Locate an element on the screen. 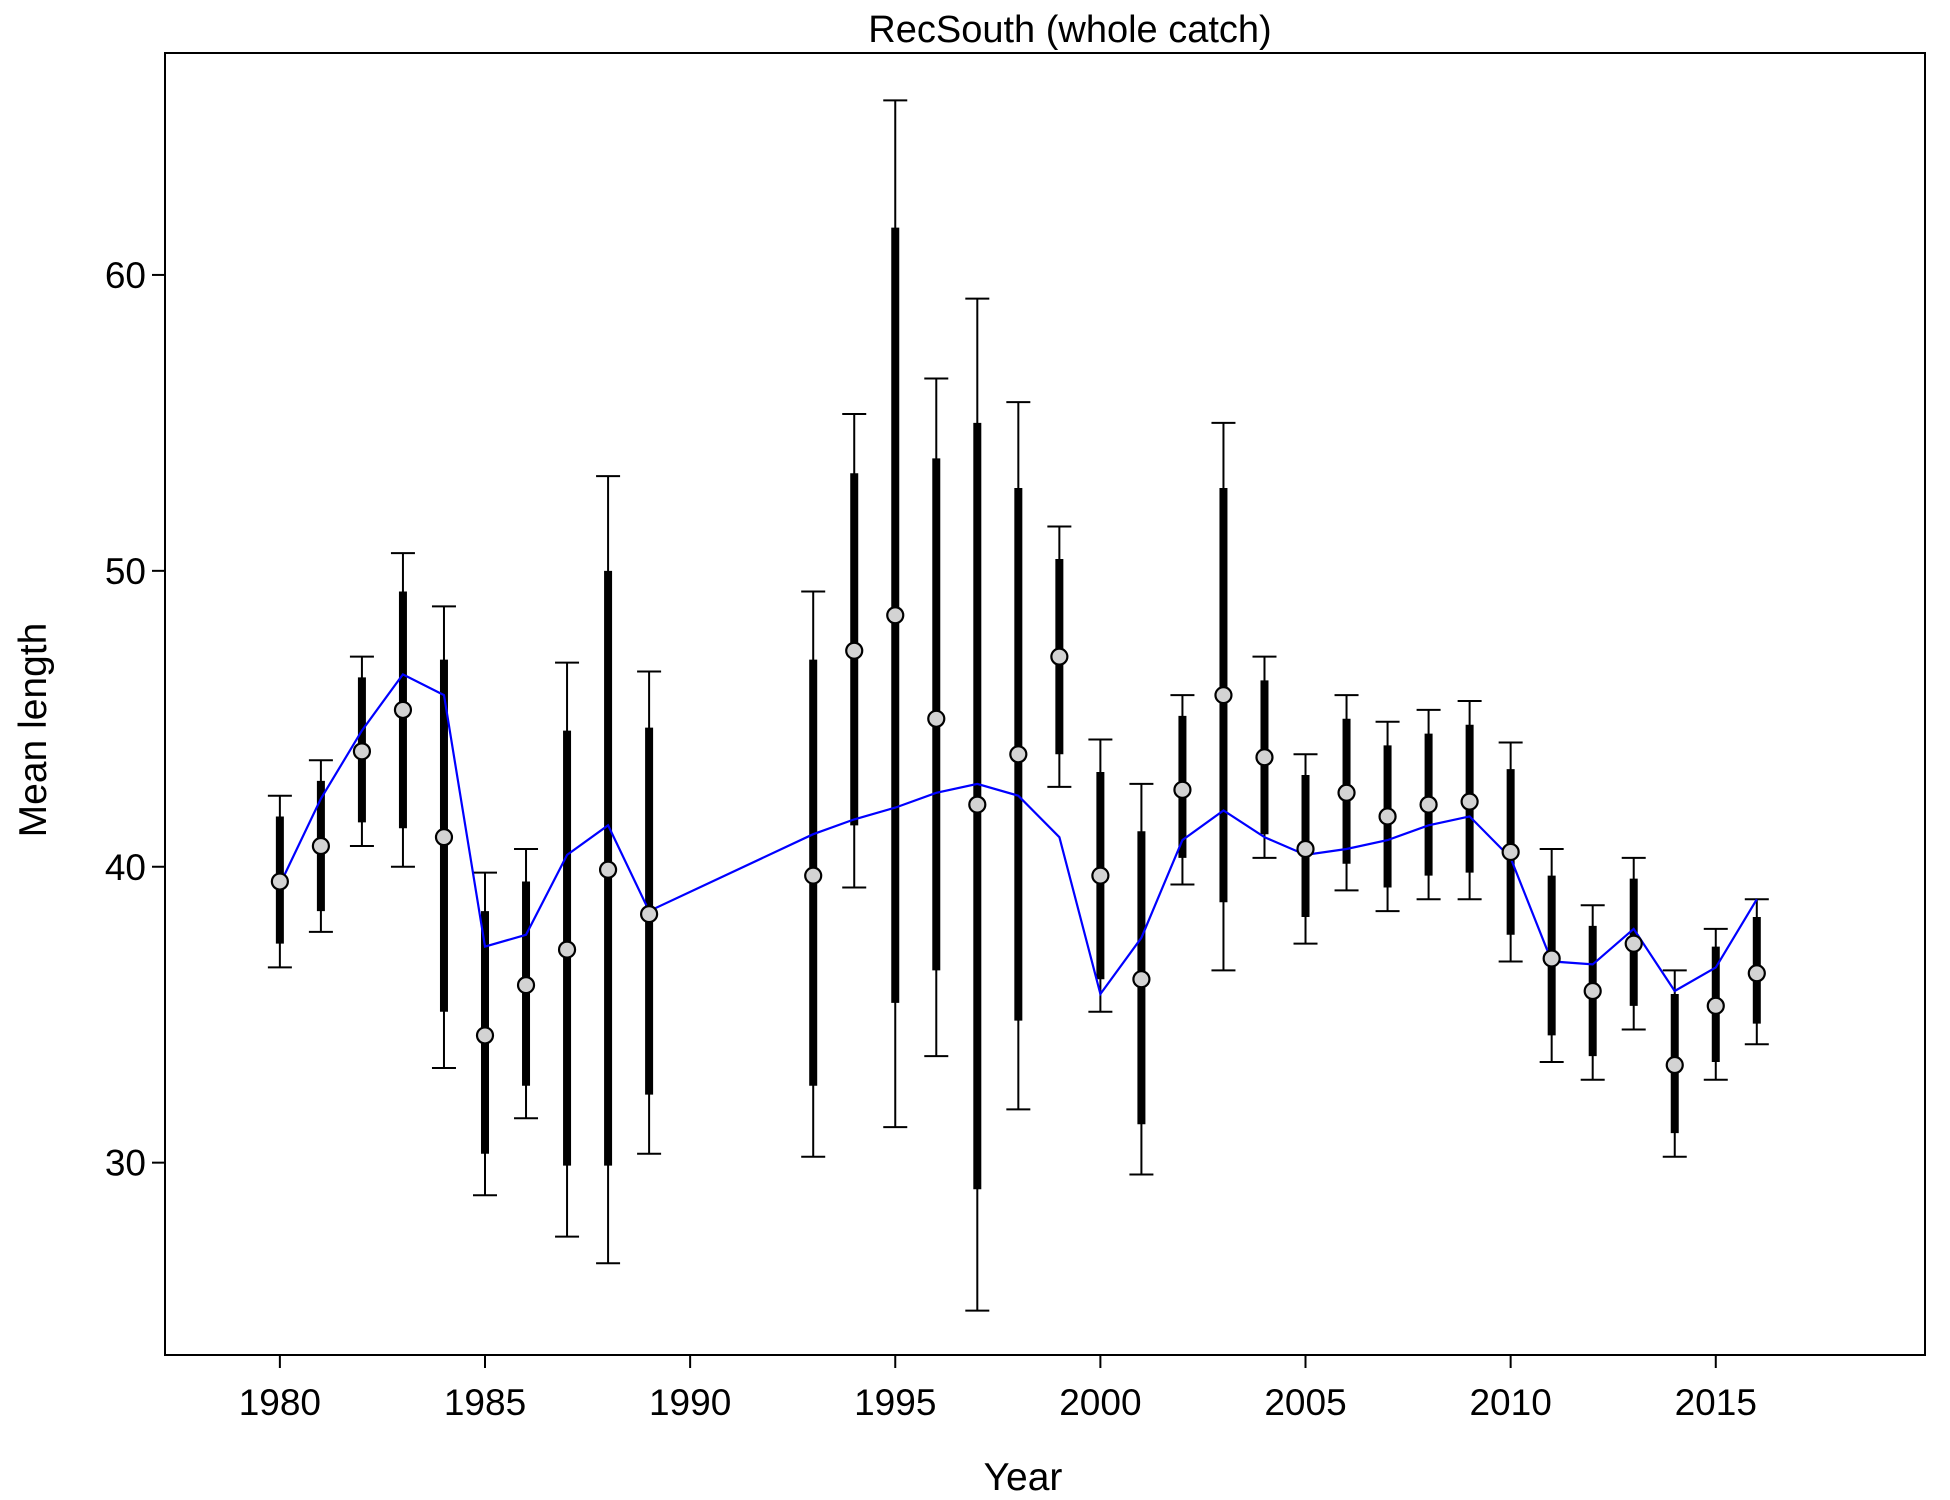 Image resolution: width=1950 pixels, height=1500 pixels. x-tick-label: 1980 is located at coordinates (280, 1402).